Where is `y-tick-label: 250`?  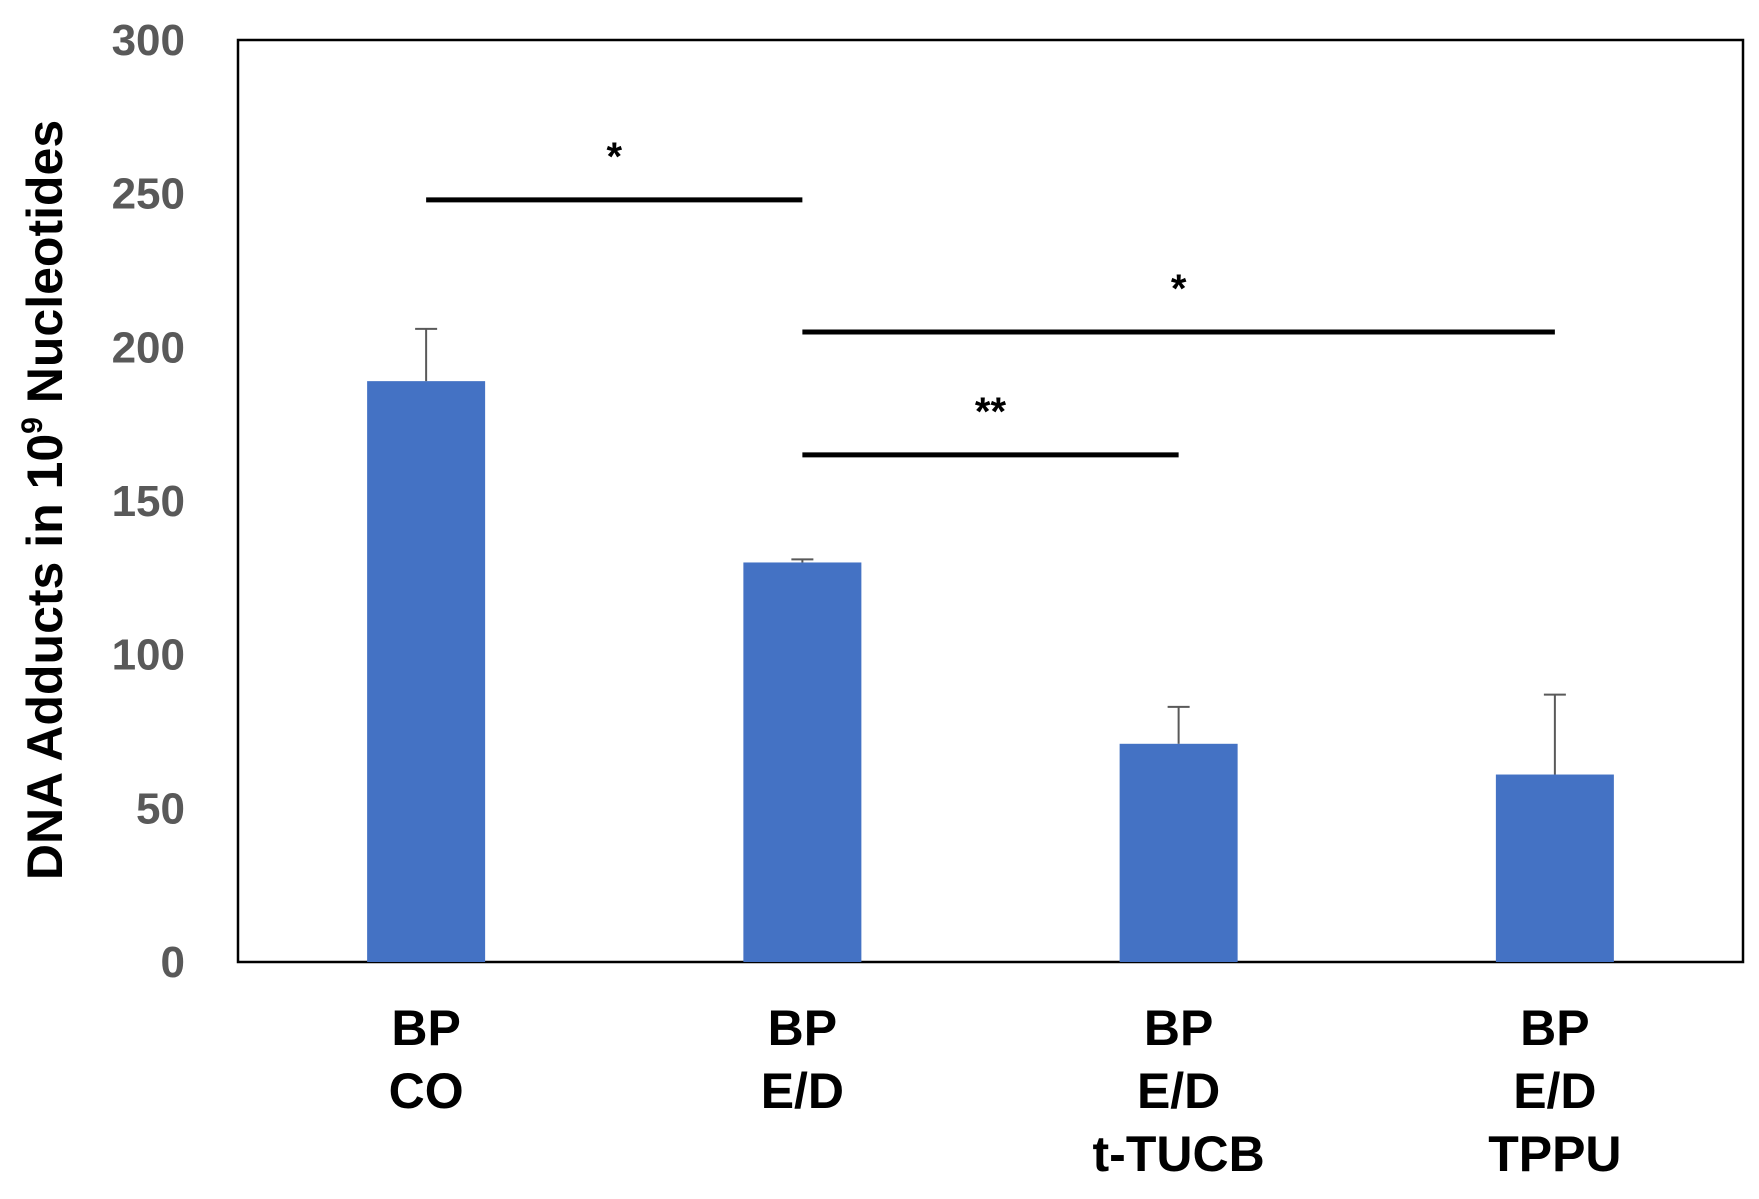 y-tick-label: 250 is located at coordinates (148, 194).